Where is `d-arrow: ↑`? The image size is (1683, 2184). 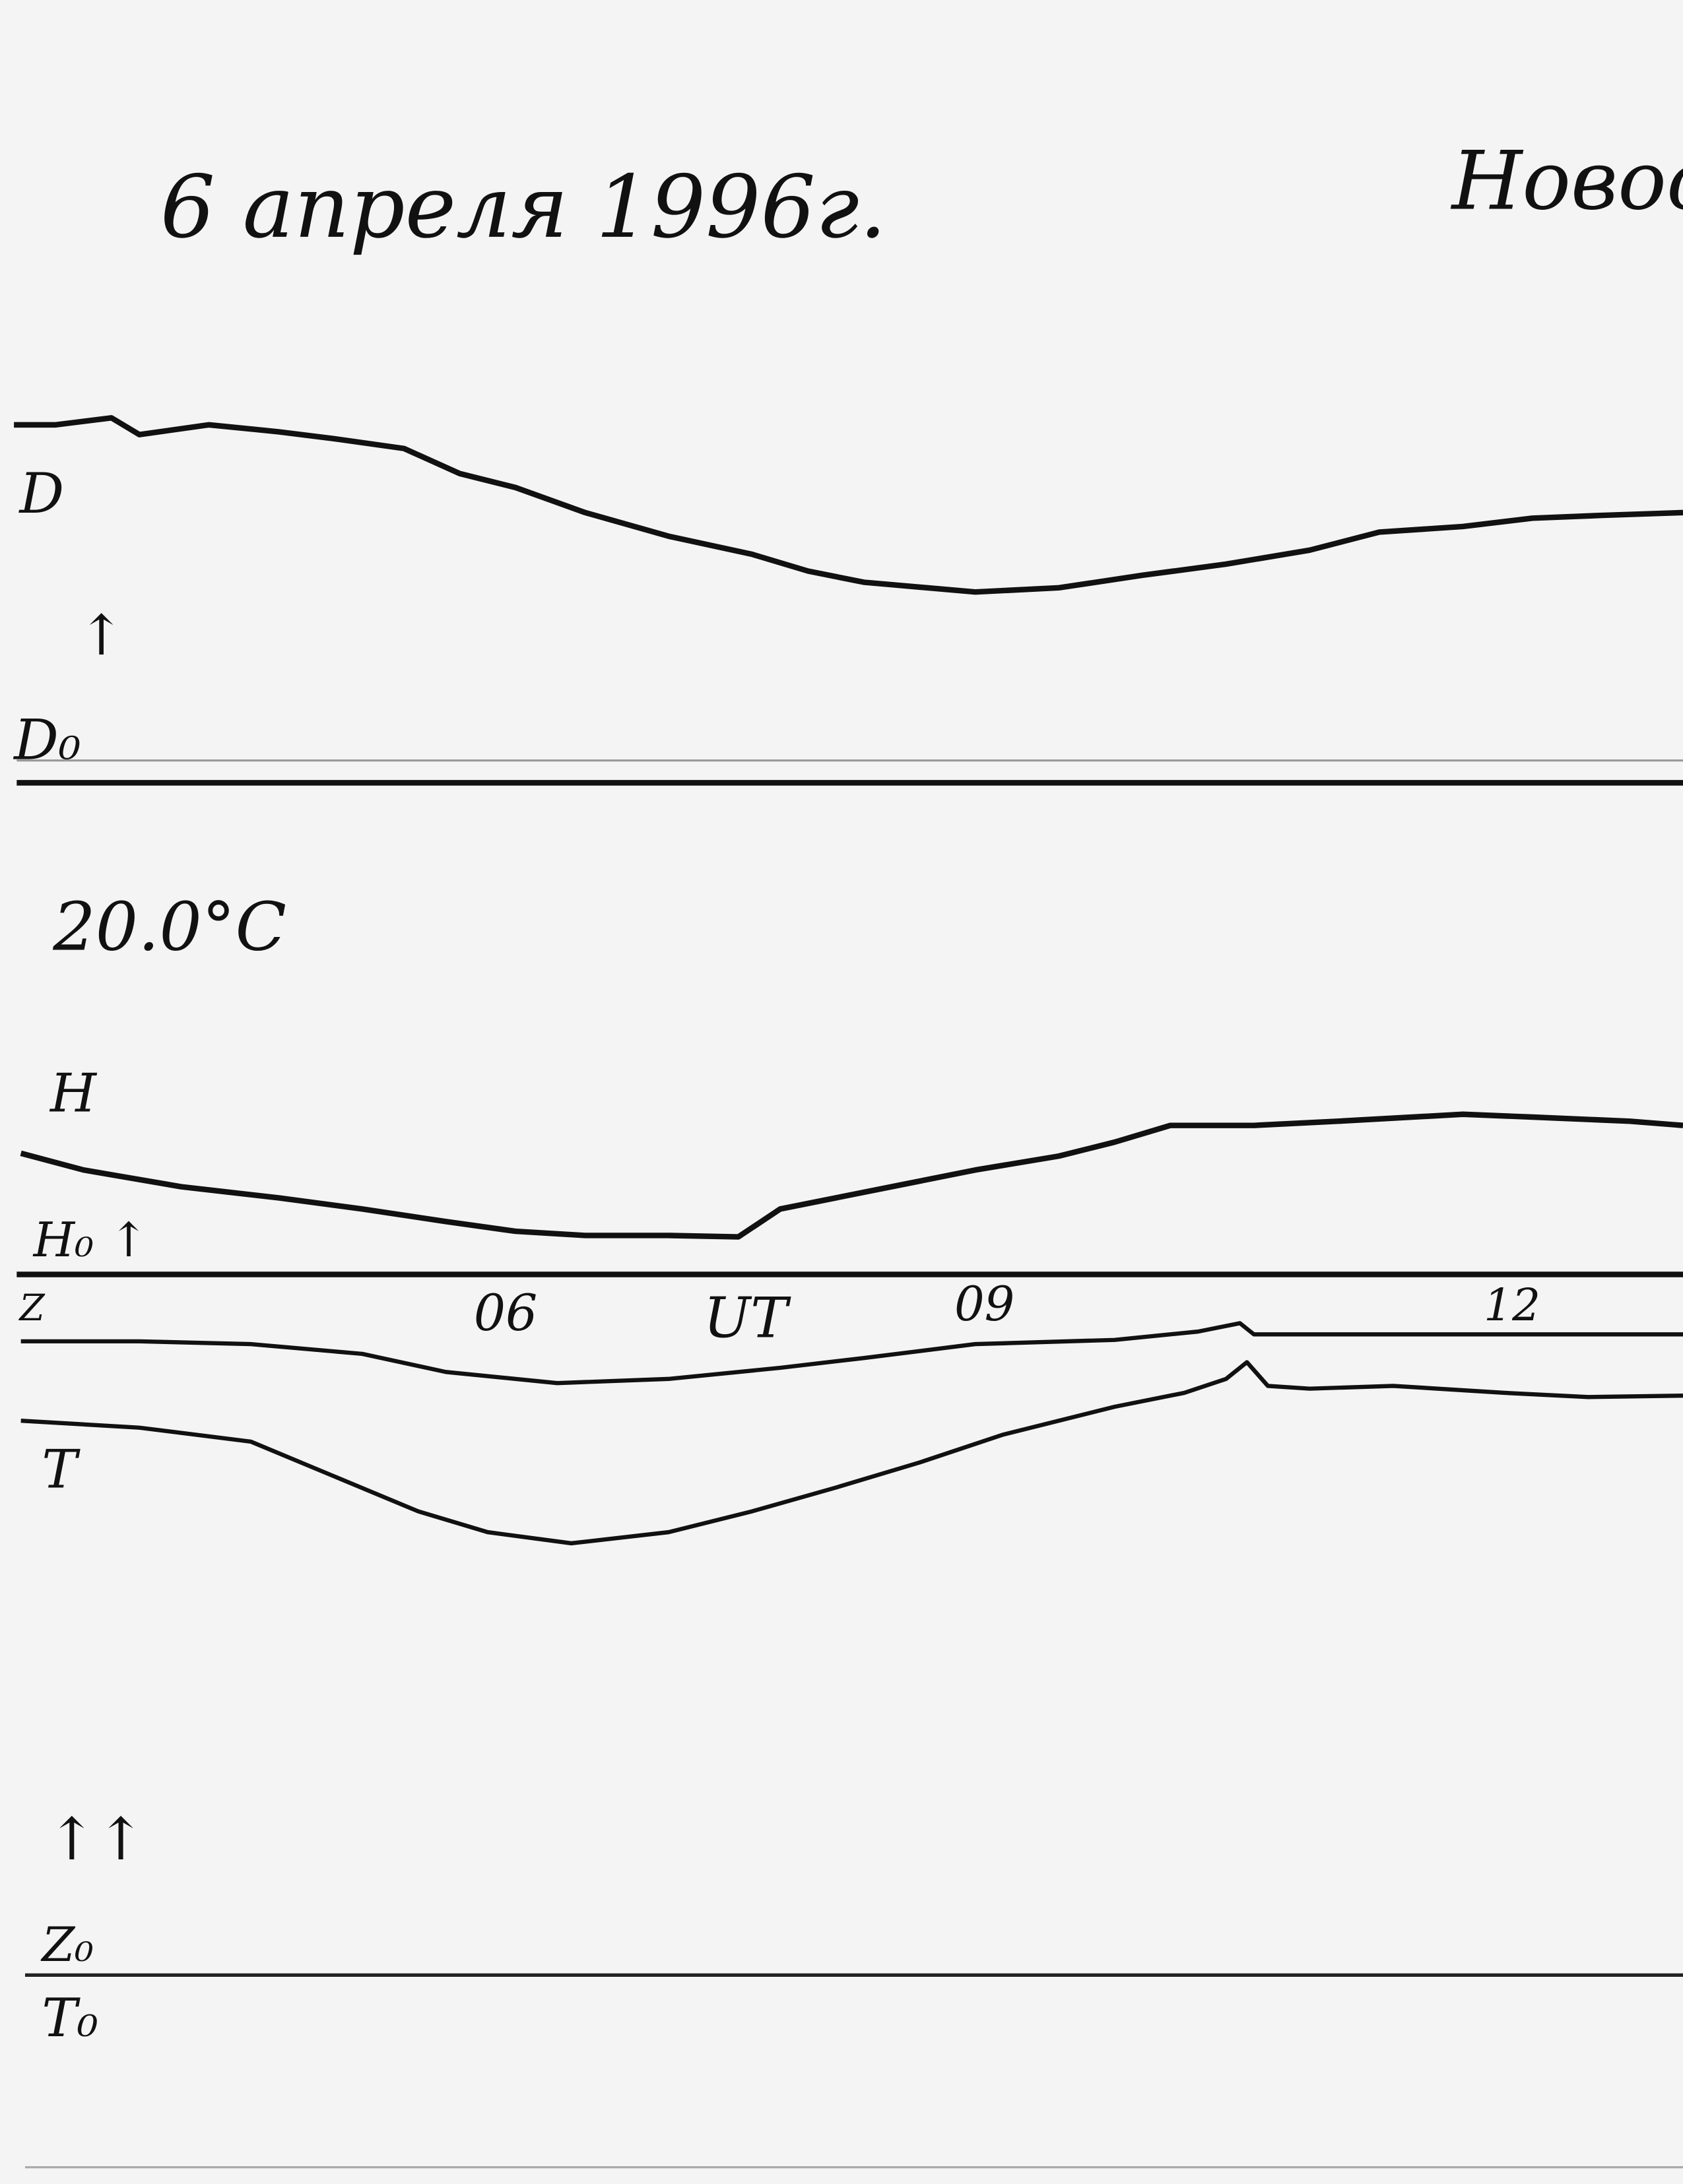 d-arrow: ↑ is located at coordinates (101, 635).